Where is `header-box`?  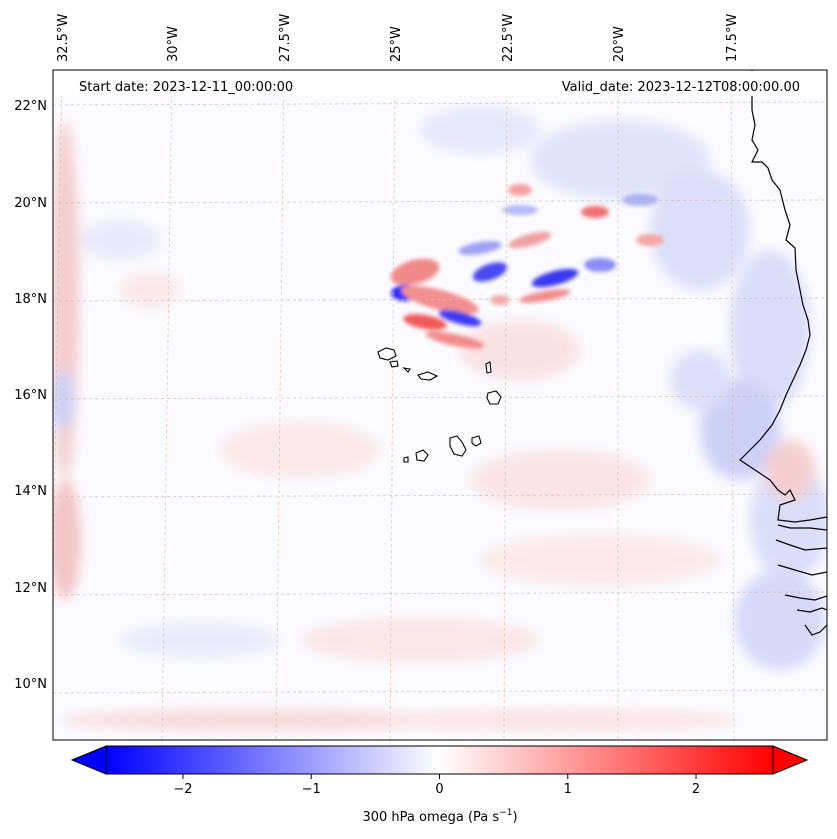 header-box is located at coordinates (440, 83).